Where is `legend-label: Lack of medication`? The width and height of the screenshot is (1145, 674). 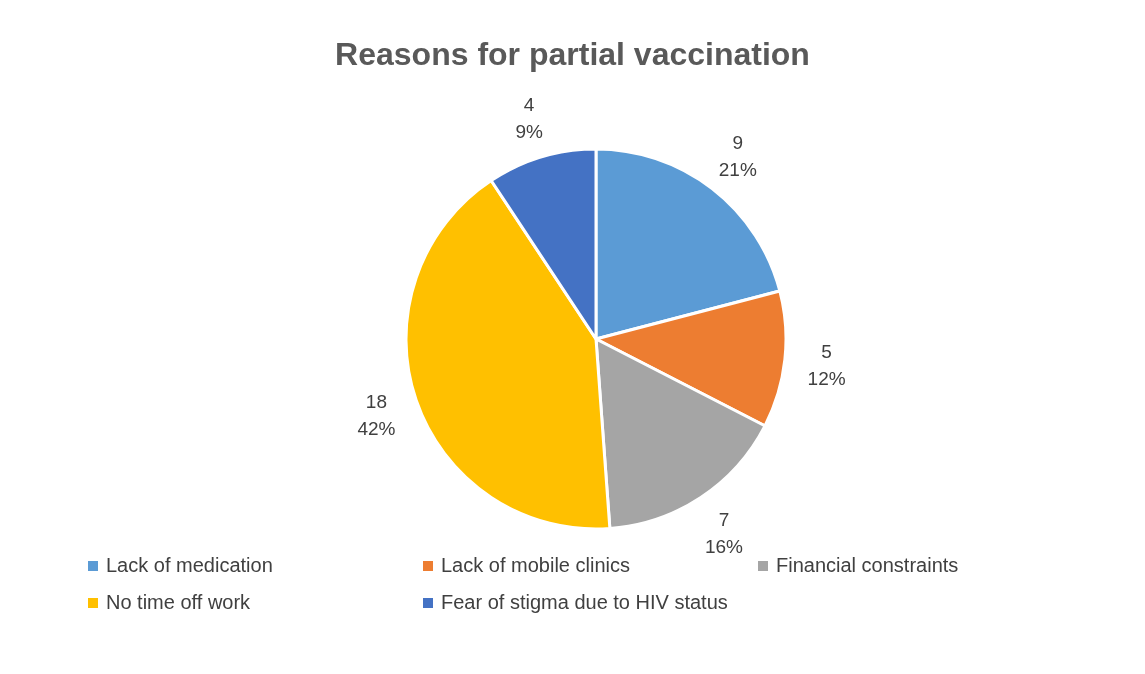
legend-label: Lack of medication is located at coordinates (189, 565).